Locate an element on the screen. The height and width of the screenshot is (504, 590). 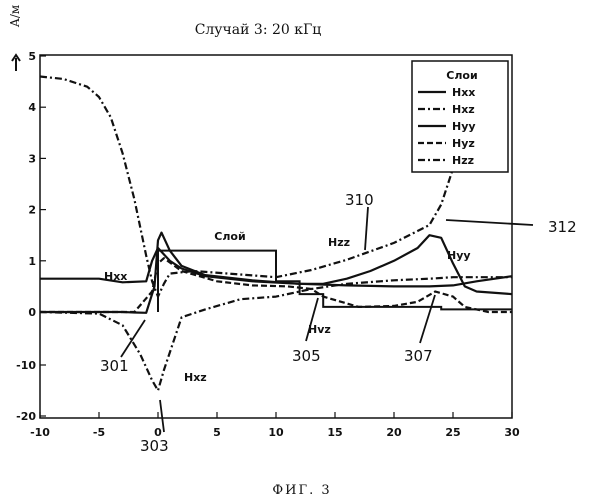
x-tick-label: 25 is located at coordinates (452, 432).